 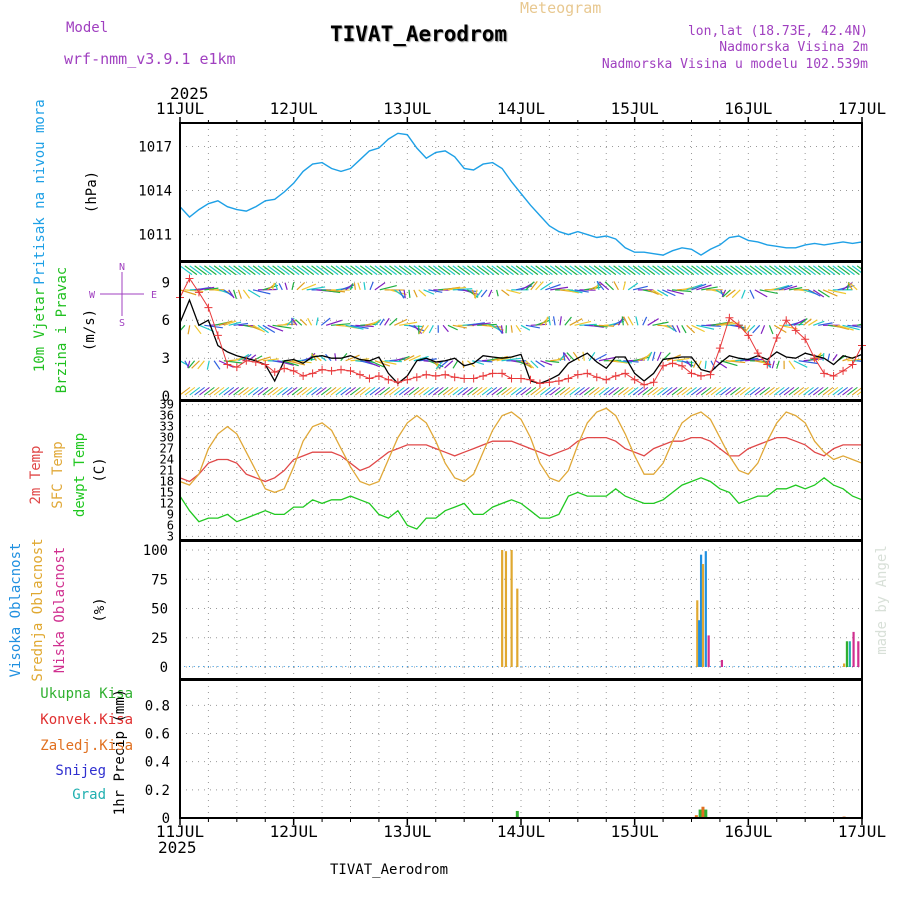 What do you see at coordinates (159, 639) in the screenshot?
I see `cloud-tick-label: 25` at bounding box center [159, 639].